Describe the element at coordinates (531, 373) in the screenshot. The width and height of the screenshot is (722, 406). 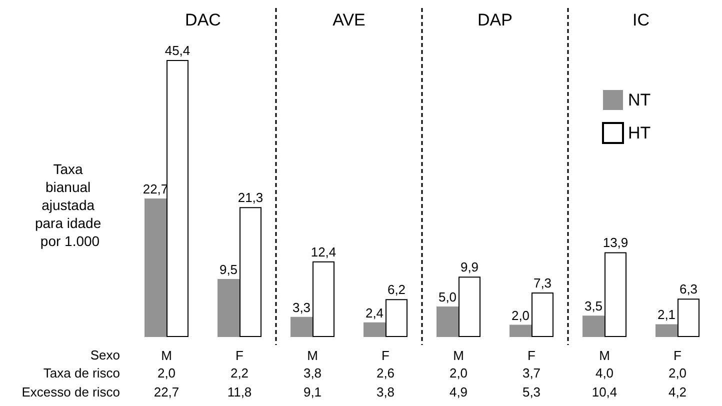
I see `text: 3,7` at that location.